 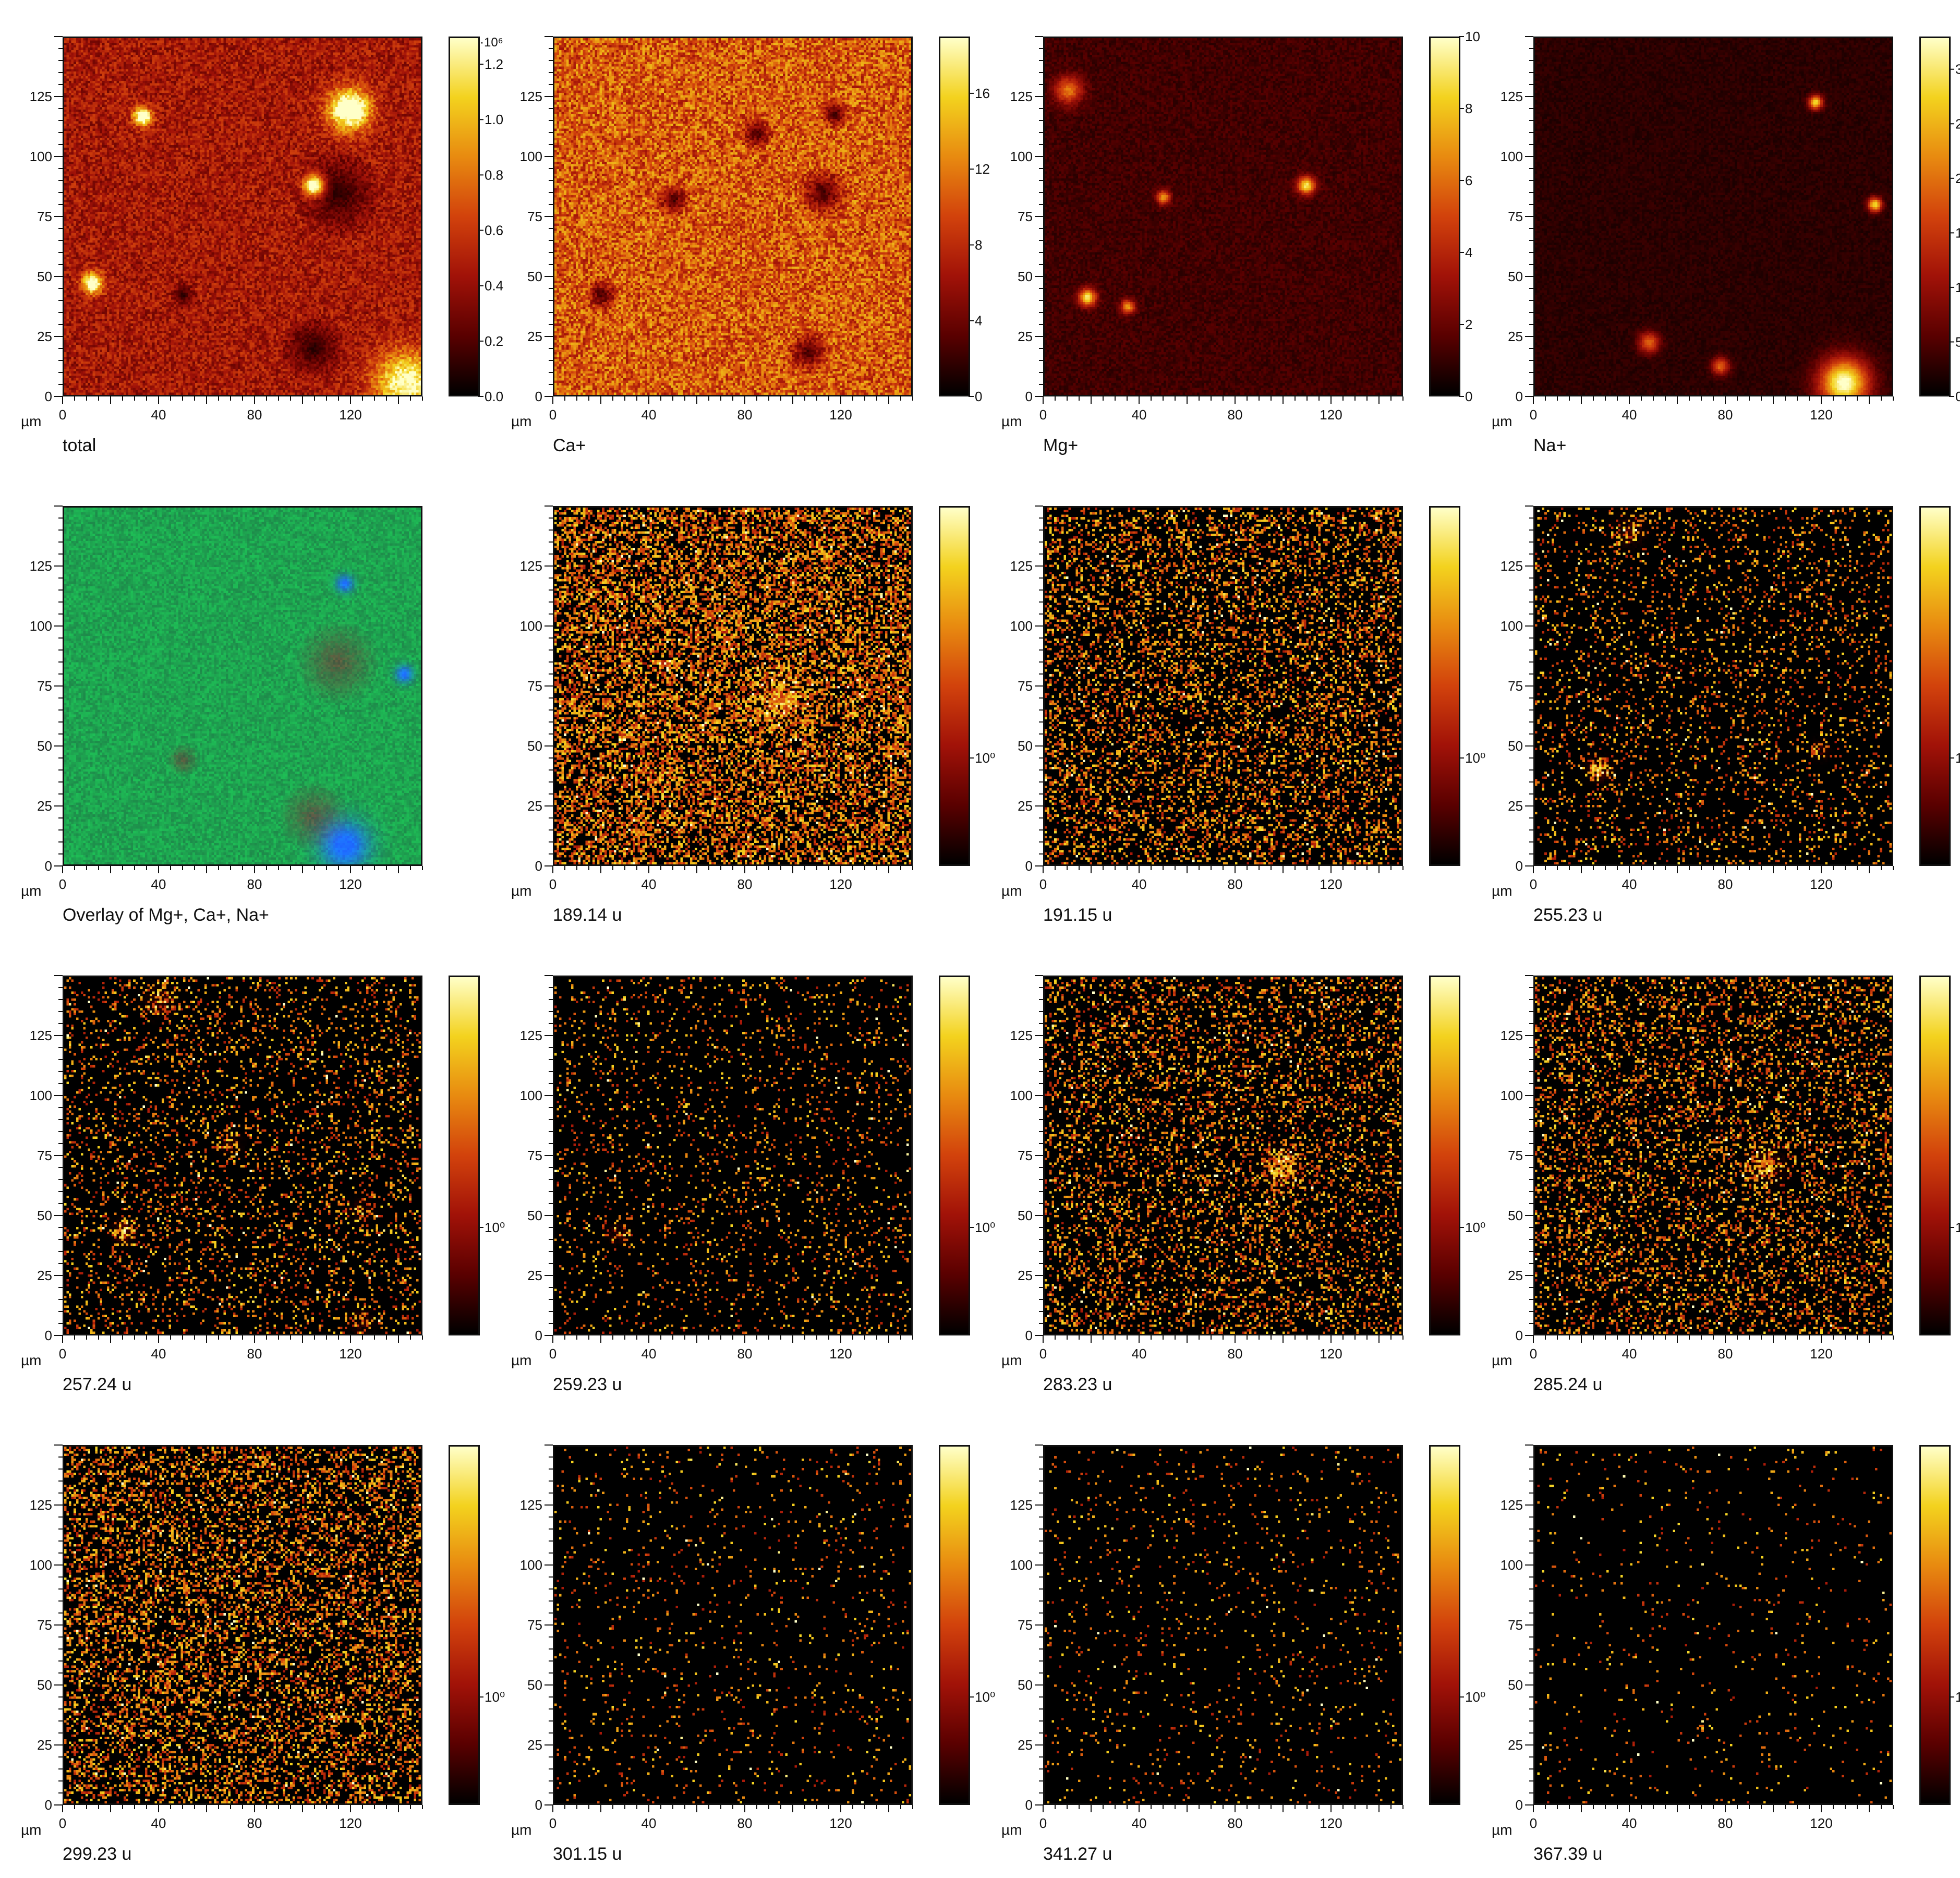 What do you see at coordinates (257, 1178) in the screenshot?
I see `chart-panel-9: 0 25 50 75 100 125 0 40 80 120 µm 257.24 u 10⁰` at bounding box center [257, 1178].